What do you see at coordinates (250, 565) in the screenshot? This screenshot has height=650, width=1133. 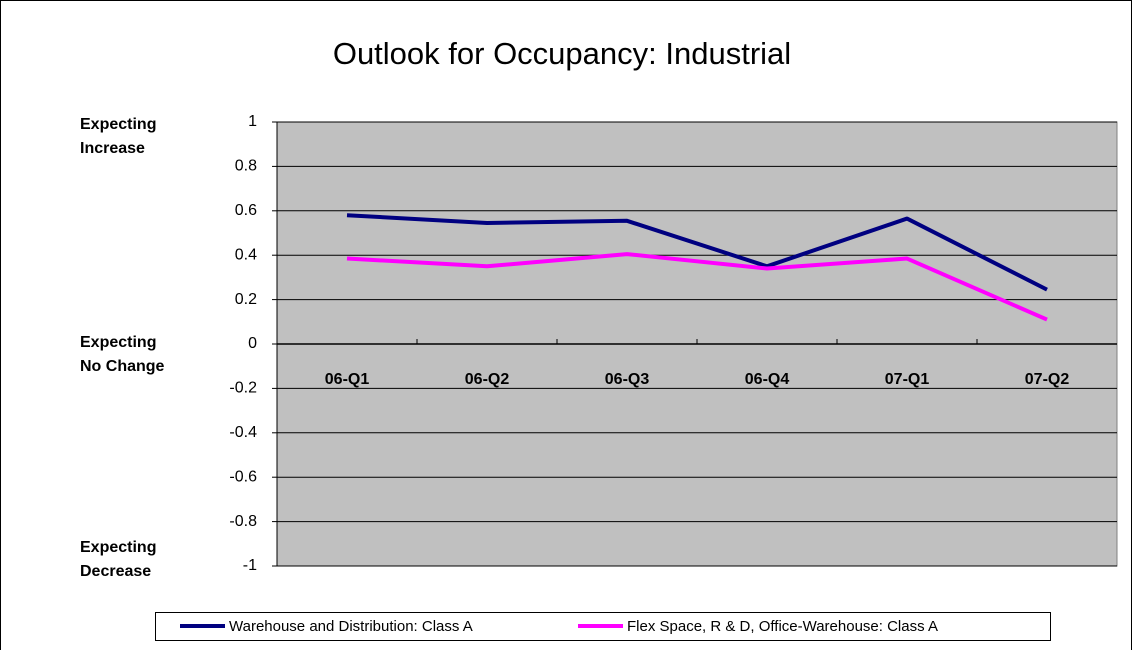 I see `y-tick-label: -1` at bounding box center [250, 565].